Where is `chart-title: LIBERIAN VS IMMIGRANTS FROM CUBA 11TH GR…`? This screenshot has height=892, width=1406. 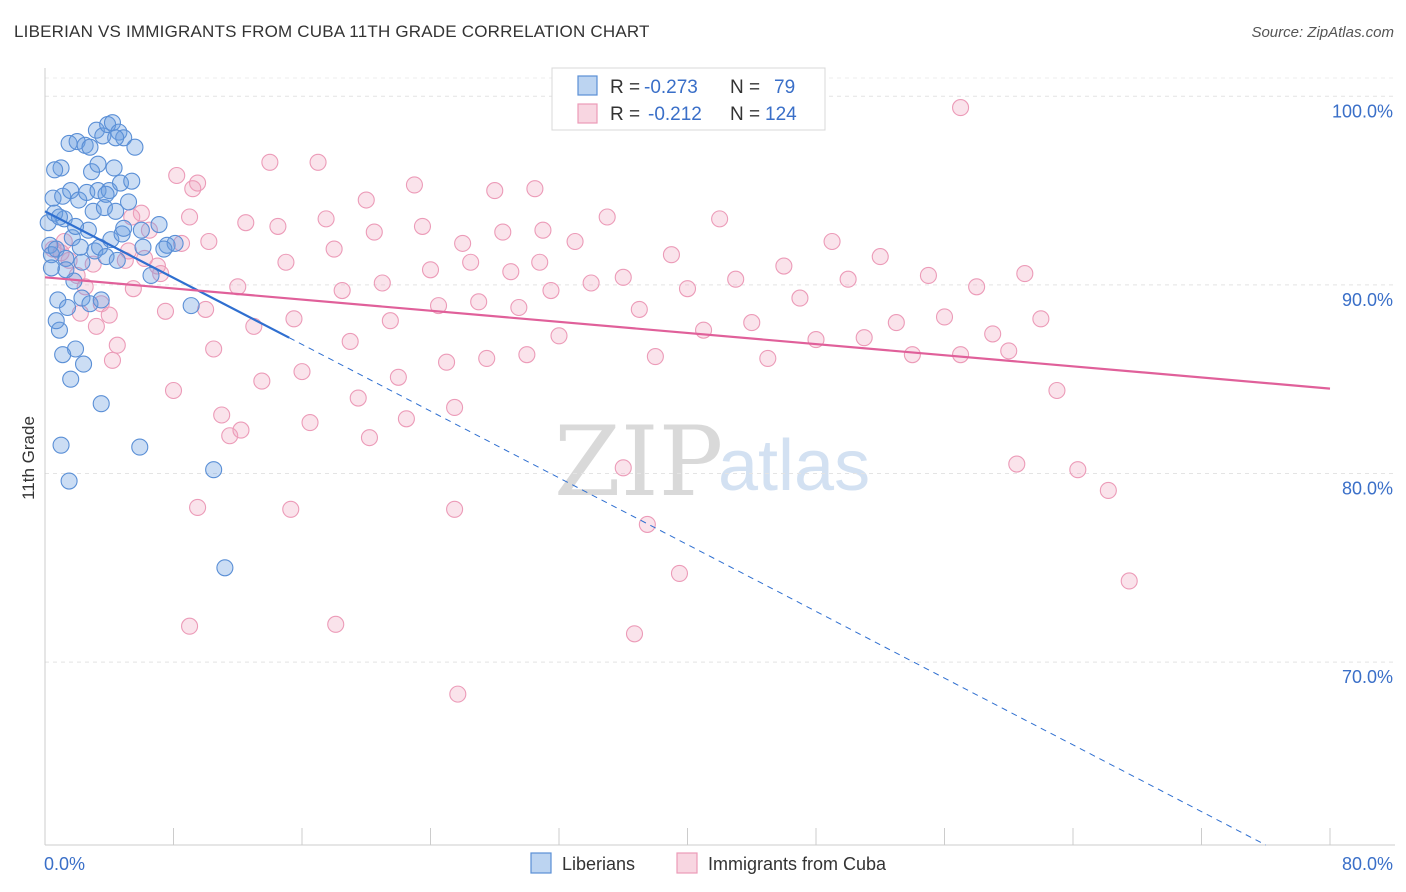 chart-title: LIBERIAN VS IMMIGRANTS FROM CUBA 11TH GR… is located at coordinates (332, 31).